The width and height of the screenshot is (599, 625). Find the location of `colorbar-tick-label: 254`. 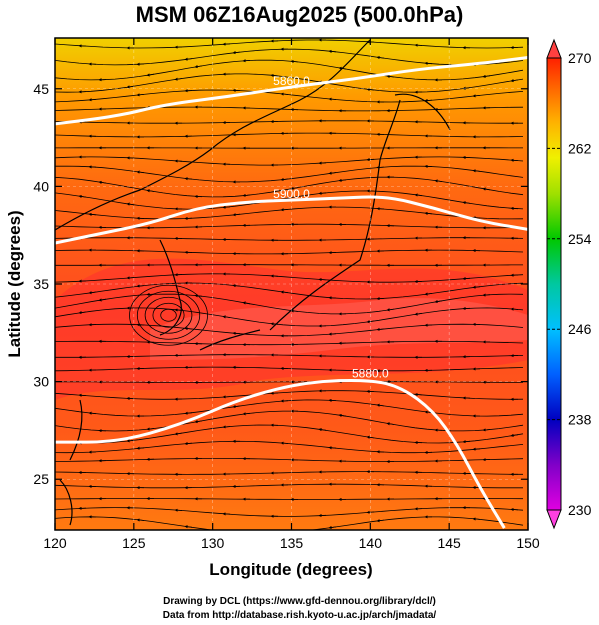

colorbar-tick-label: 254 is located at coordinates (580, 239).